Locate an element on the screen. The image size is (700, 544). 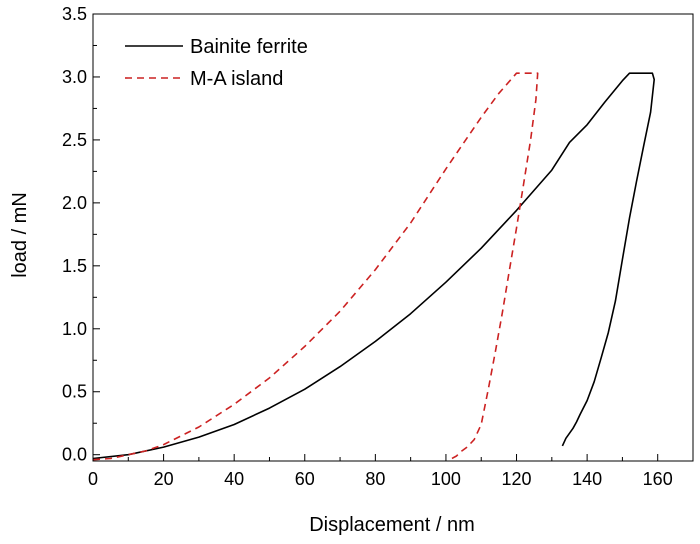
y-tick-label: 0.5 is located at coordinates (74, 392).